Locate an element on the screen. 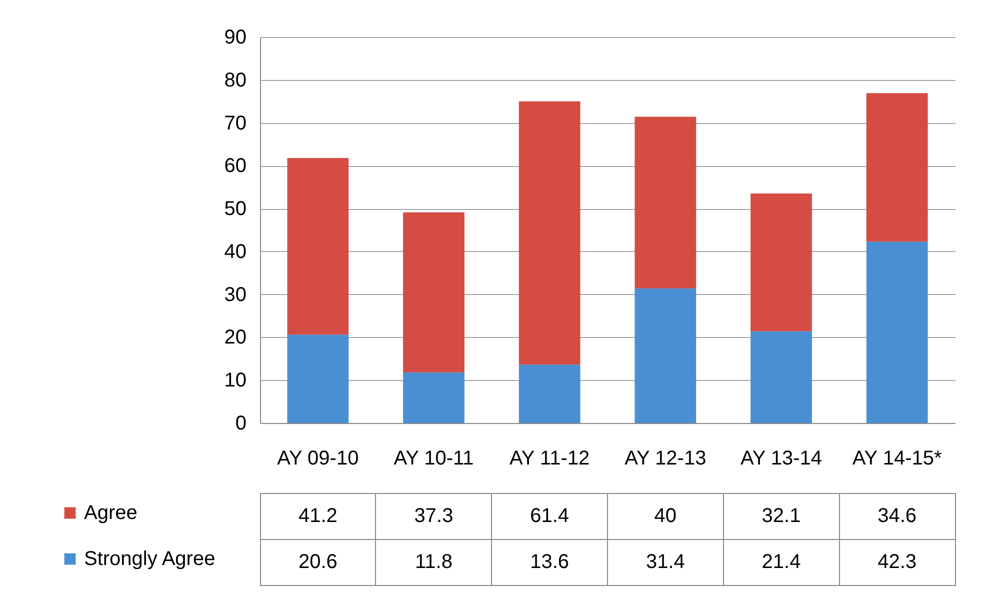 Image resolution: width=987 pixels, height=595 pixels. data-label: 31.4 is located at coordinates (665, 562).